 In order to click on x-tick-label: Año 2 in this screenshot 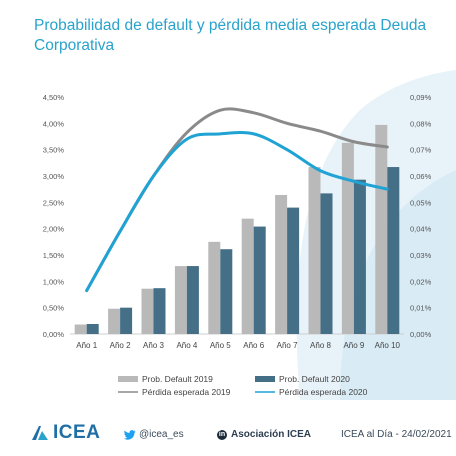, I will do `click(120, 345)`.